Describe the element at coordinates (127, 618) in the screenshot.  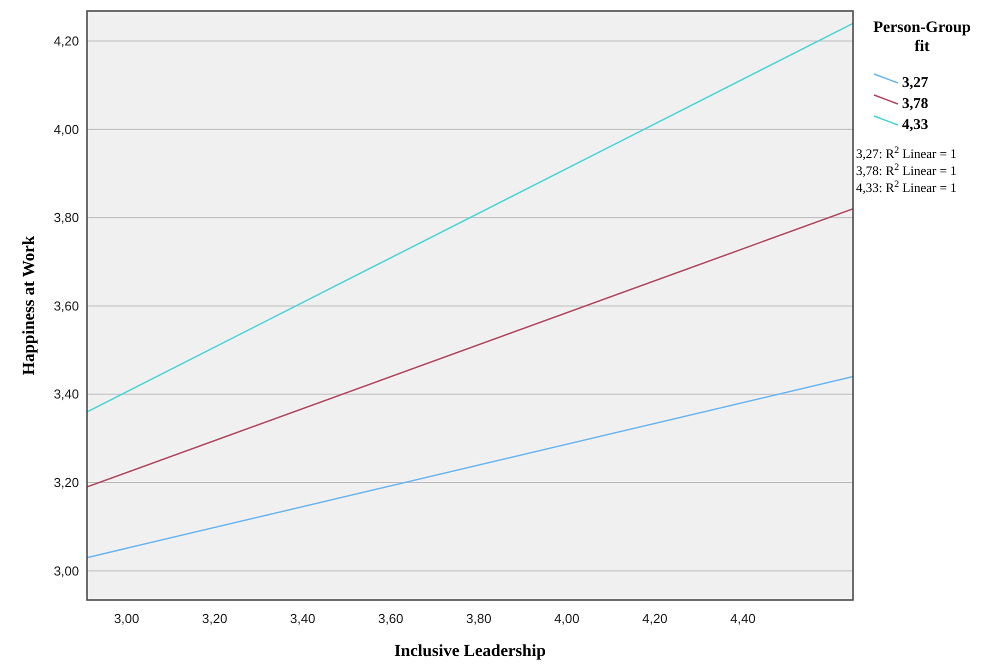
I see `x-tick-label: 3,00` at that location.